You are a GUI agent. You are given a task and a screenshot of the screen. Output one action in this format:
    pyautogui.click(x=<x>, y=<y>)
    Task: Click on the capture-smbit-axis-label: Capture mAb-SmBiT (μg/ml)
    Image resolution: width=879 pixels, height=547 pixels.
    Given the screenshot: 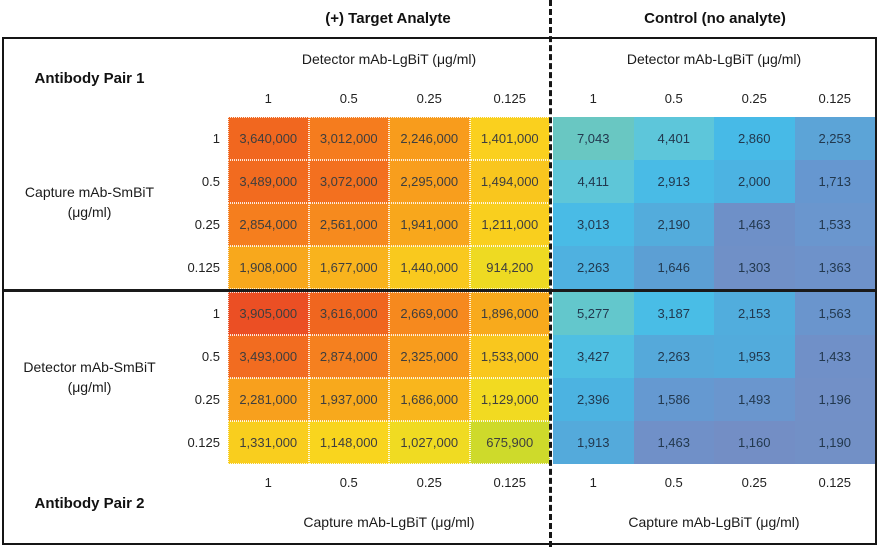 What is the action you would take?
    pyautogui.click(x=89, y=203)
    